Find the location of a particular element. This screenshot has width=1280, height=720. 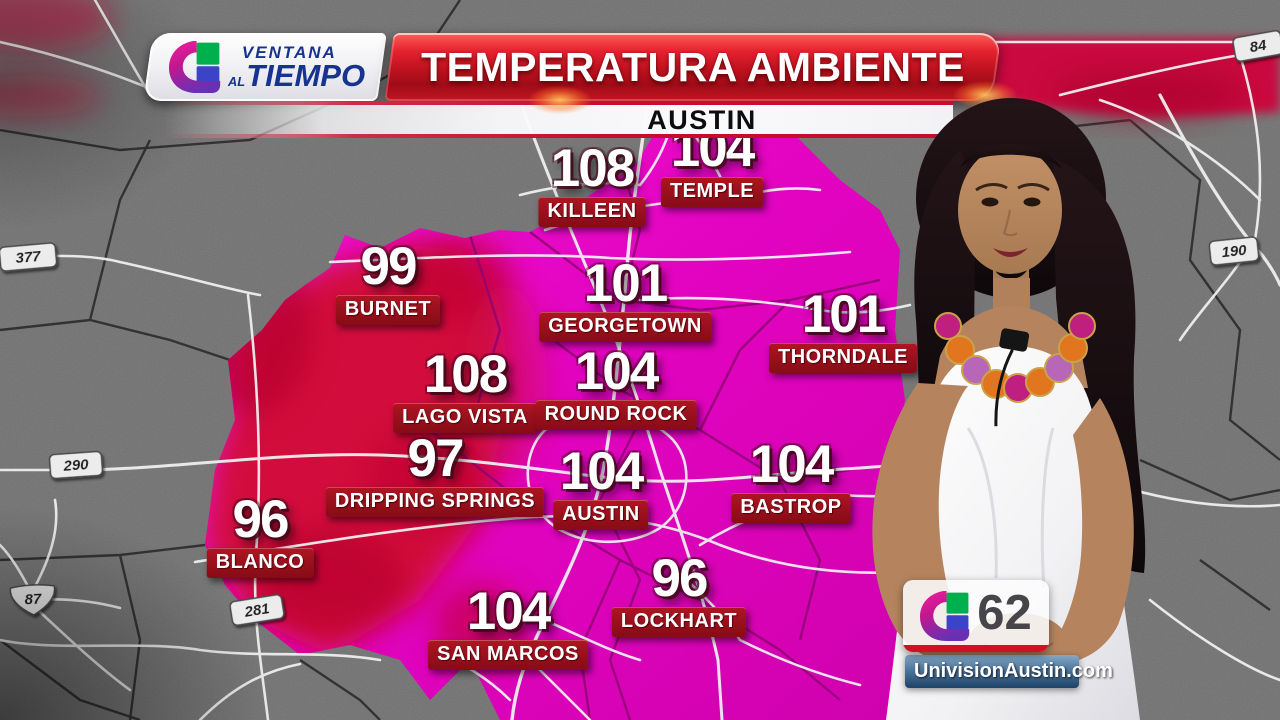

city-label: LOCKHART is located at coordinates (679, 622).